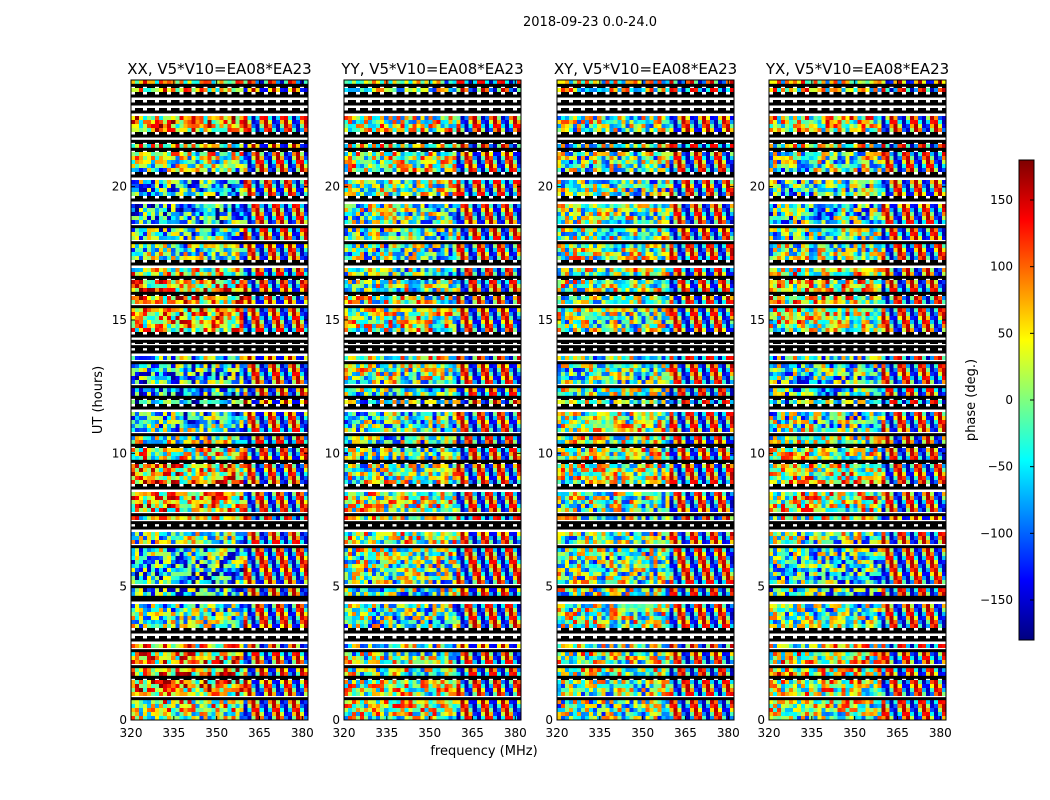 The height and width of the screenshot is (800, 1050). Describe the element at coordinates (1001, 267) in the screenshot. I see `colorbar-tick-label: 100` at that location.